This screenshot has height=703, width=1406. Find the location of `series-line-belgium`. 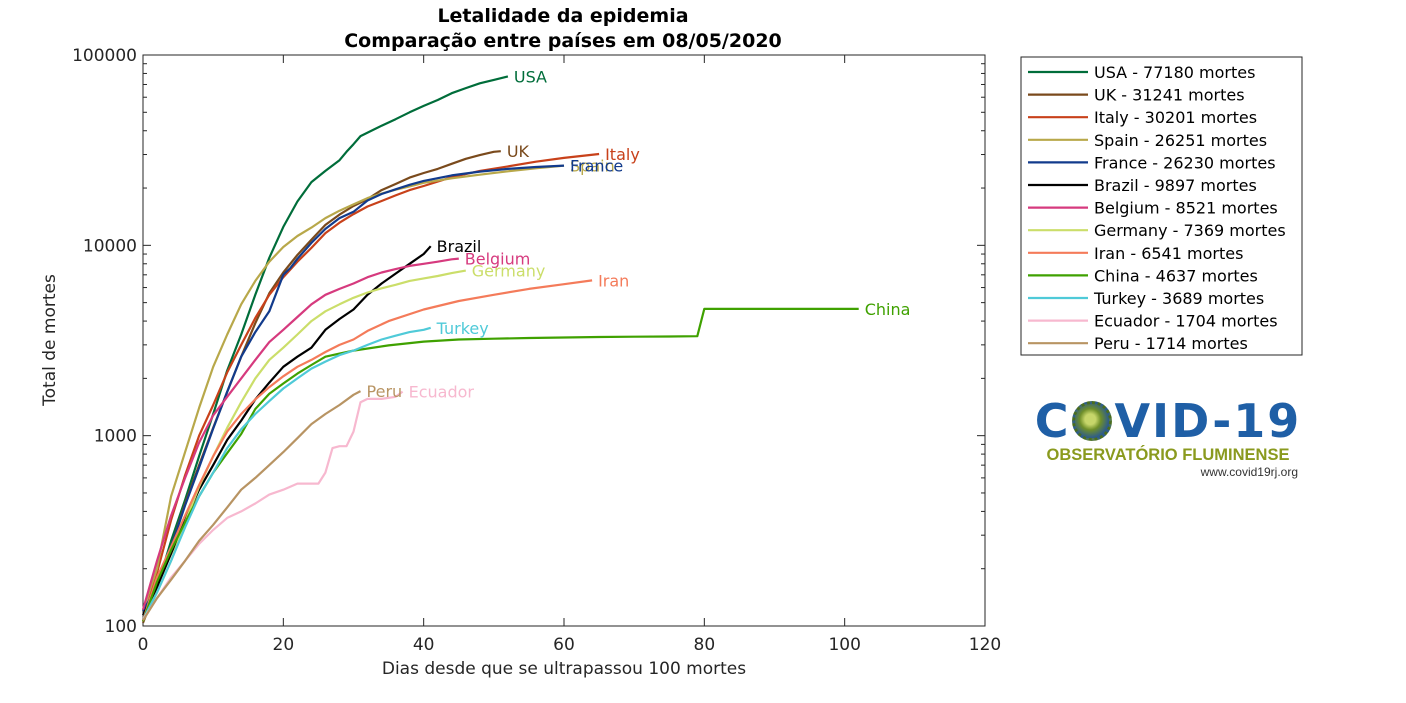

series-line-belgium is located at coordinates (300, 433).